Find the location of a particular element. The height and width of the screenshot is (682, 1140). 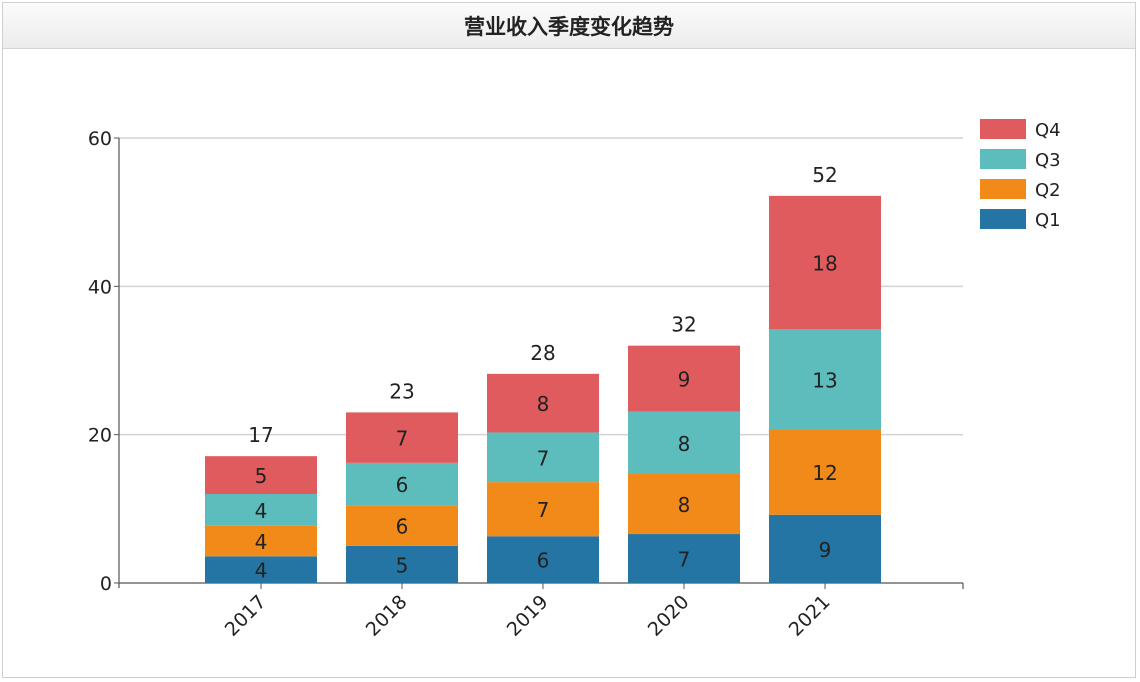

legend-label: Q2 is located at coordinates (1048, 190).